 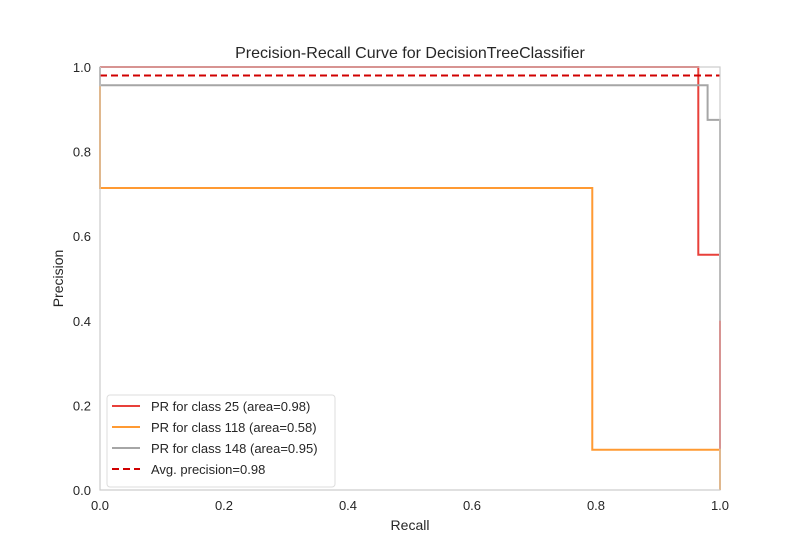 What do you see at coordinates (82, 321) in the screenshot?
I see `y-tick-label: 0.4` at bounding box center [82, 321].